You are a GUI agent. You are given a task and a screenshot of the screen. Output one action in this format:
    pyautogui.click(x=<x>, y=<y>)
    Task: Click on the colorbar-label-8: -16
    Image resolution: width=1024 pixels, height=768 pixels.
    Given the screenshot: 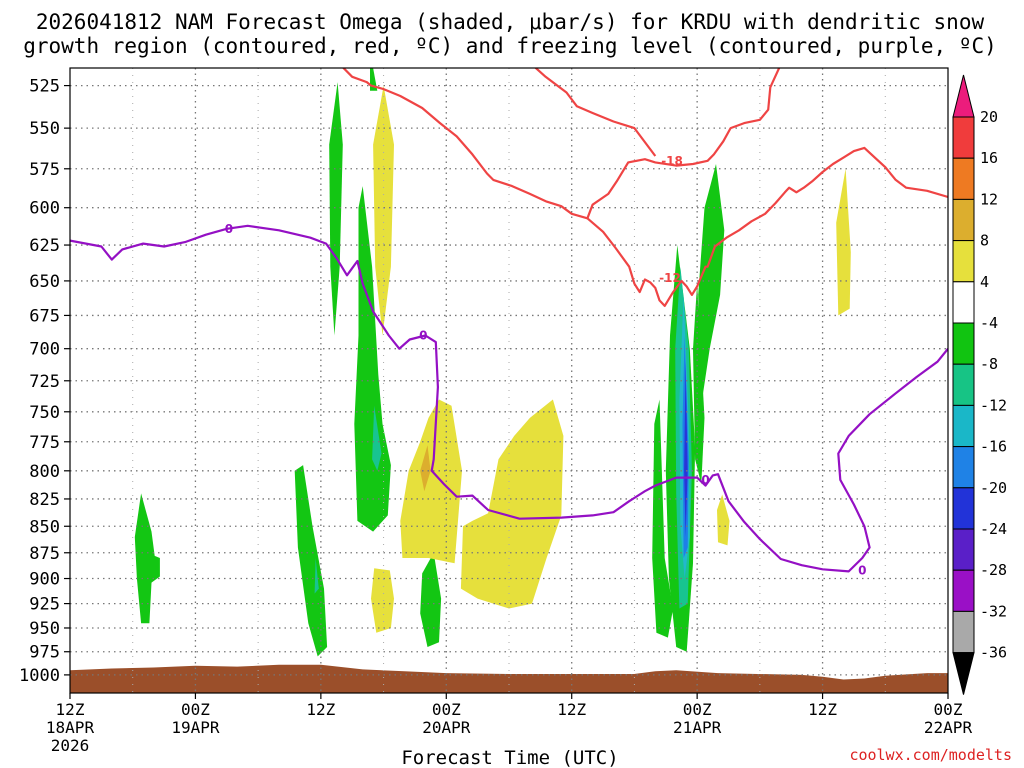 What is the action you would take?
    pyautogui.click(x=993, y=447)
    